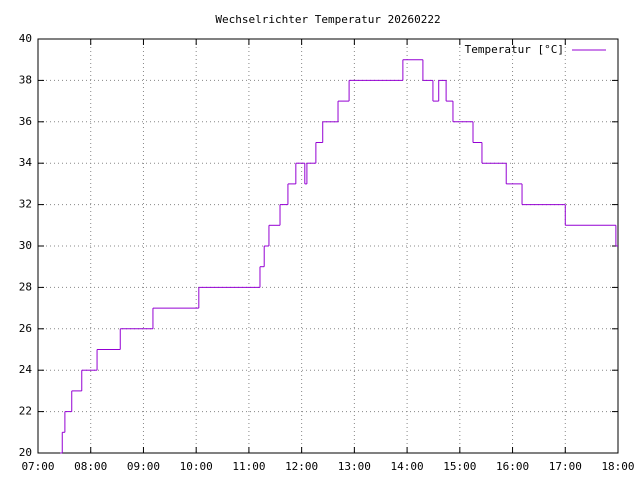 This screenshot has height=480, width=640. What do you see at coordinates (514, 49) in the screenshot?
I see `legend-label: Temperatur [°C]` at bounding box center [514, 49].